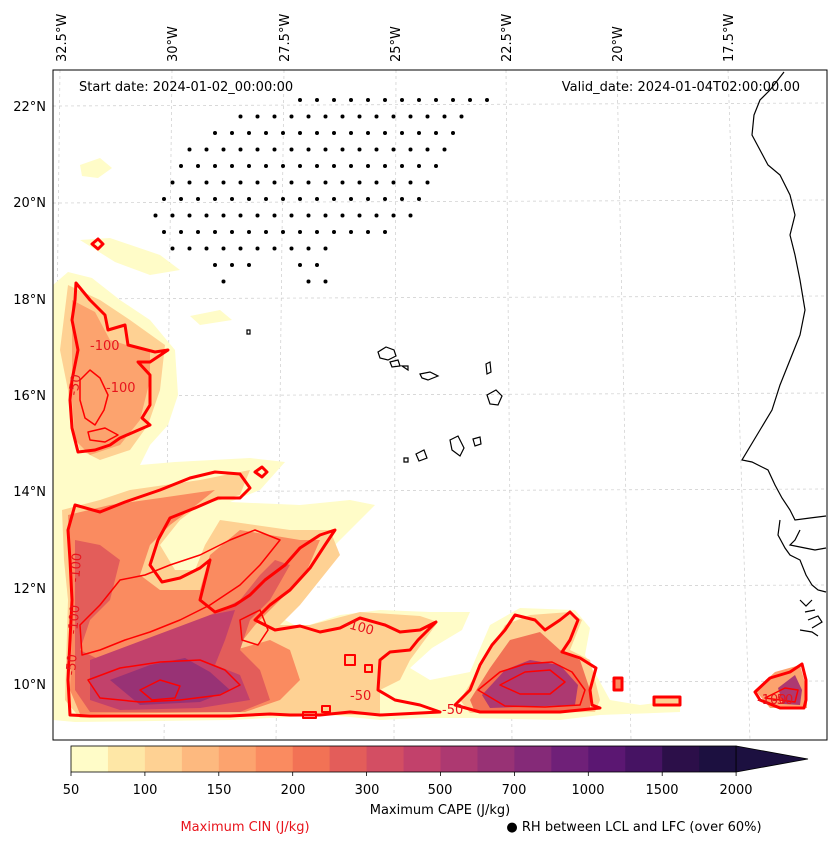  I want to click on lon-label: 30°W, so click(173, 44).